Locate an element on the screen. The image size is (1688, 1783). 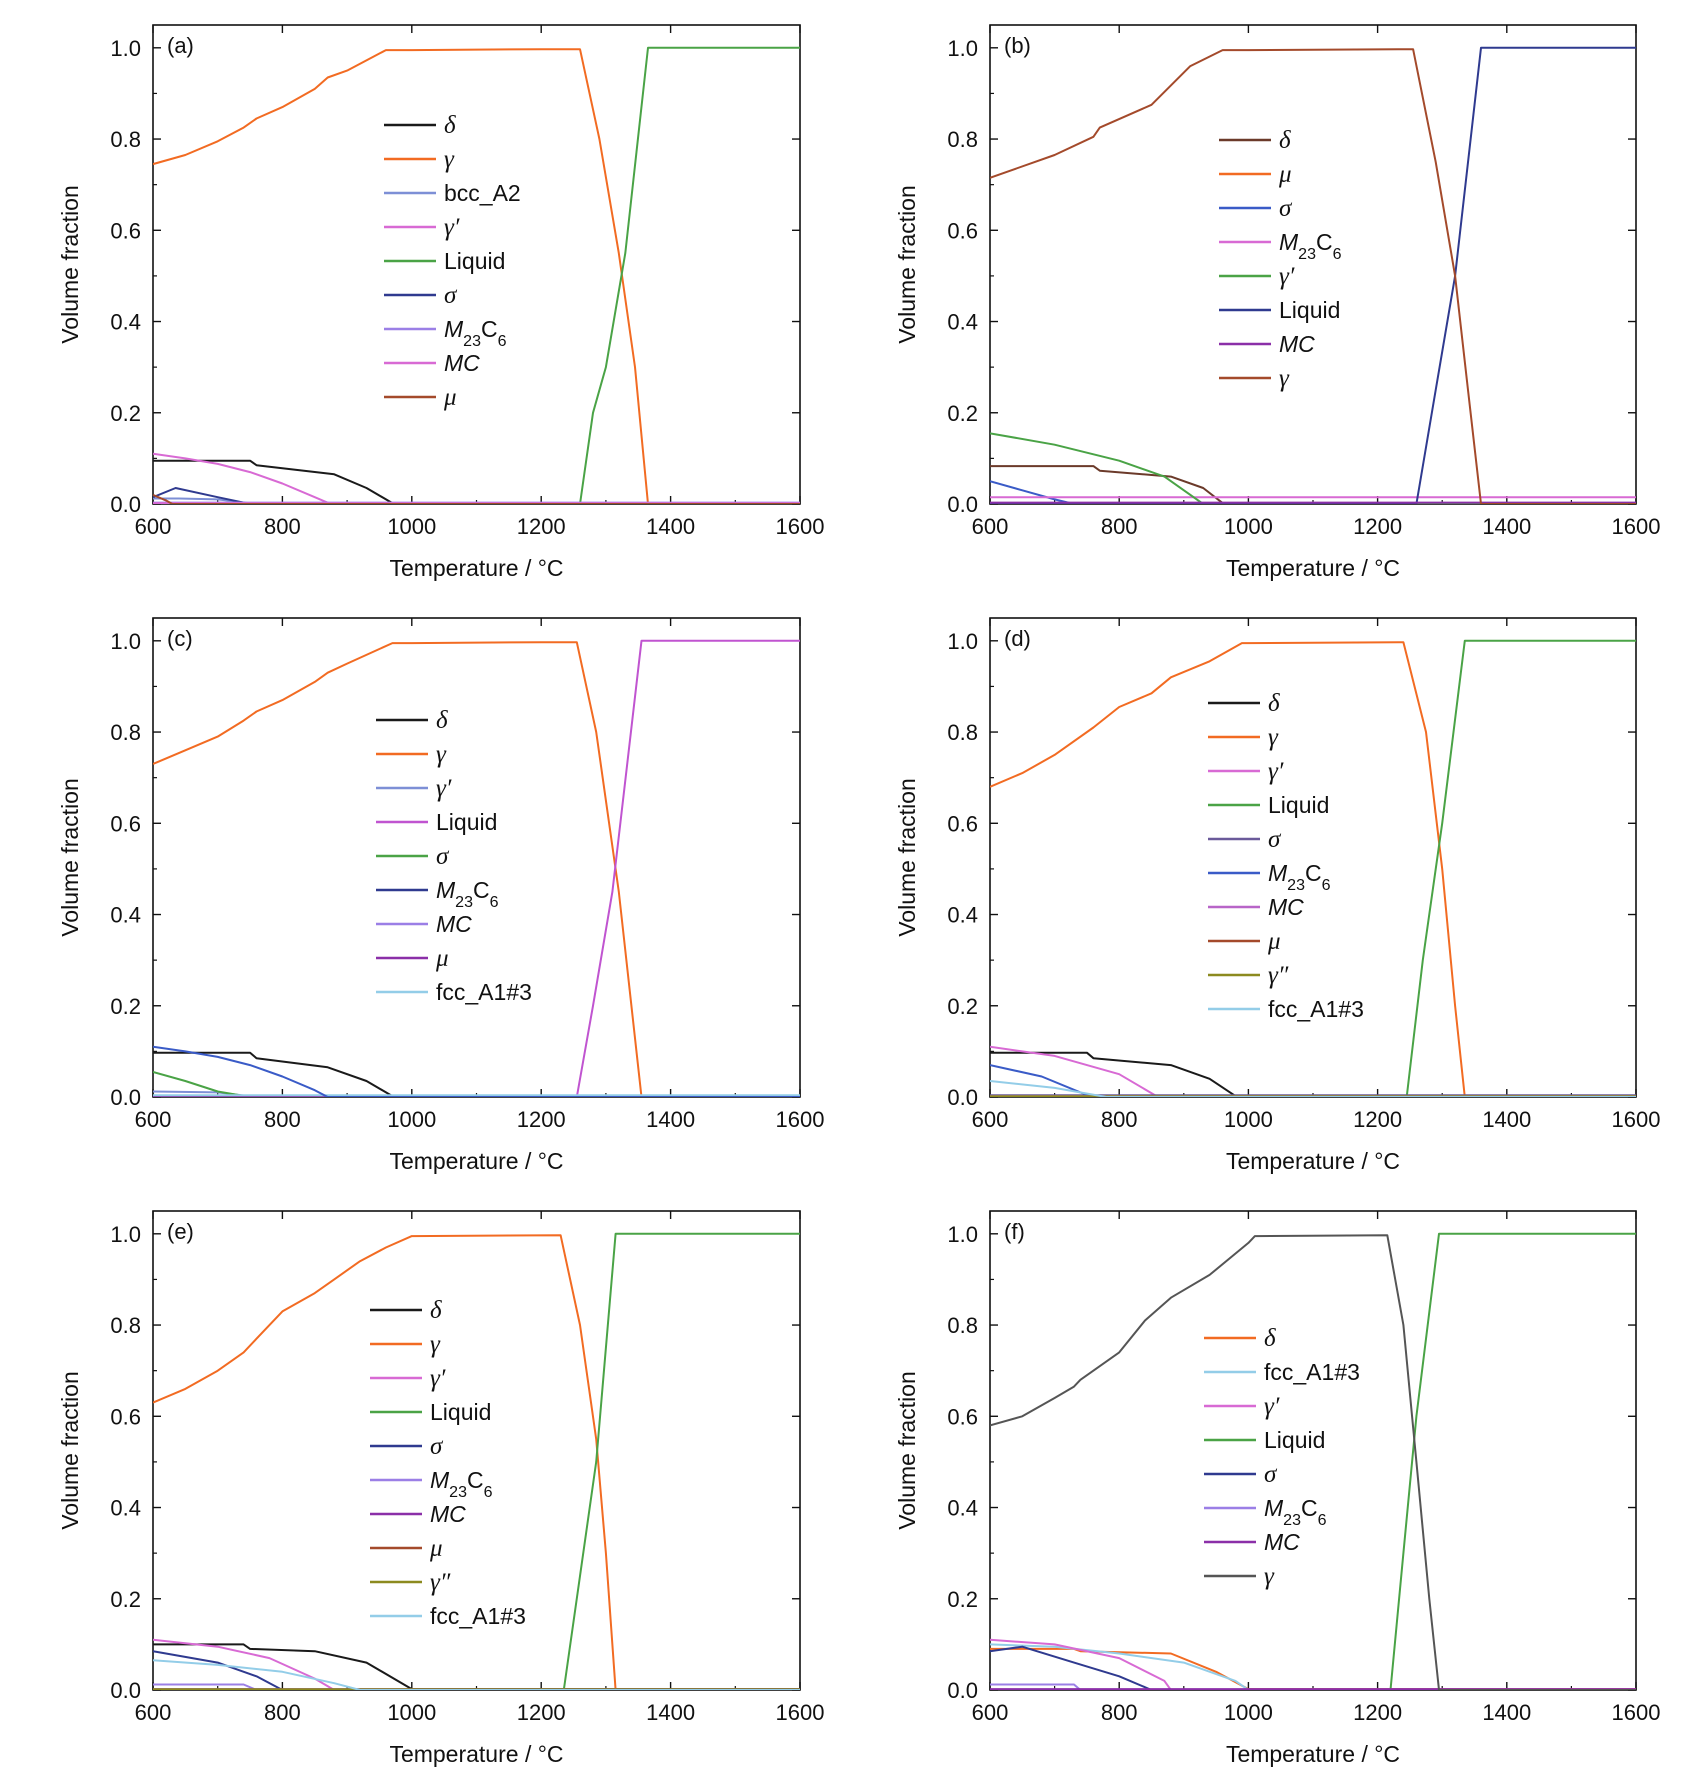
panel-label: (c) is located at coordinates (180, 638).